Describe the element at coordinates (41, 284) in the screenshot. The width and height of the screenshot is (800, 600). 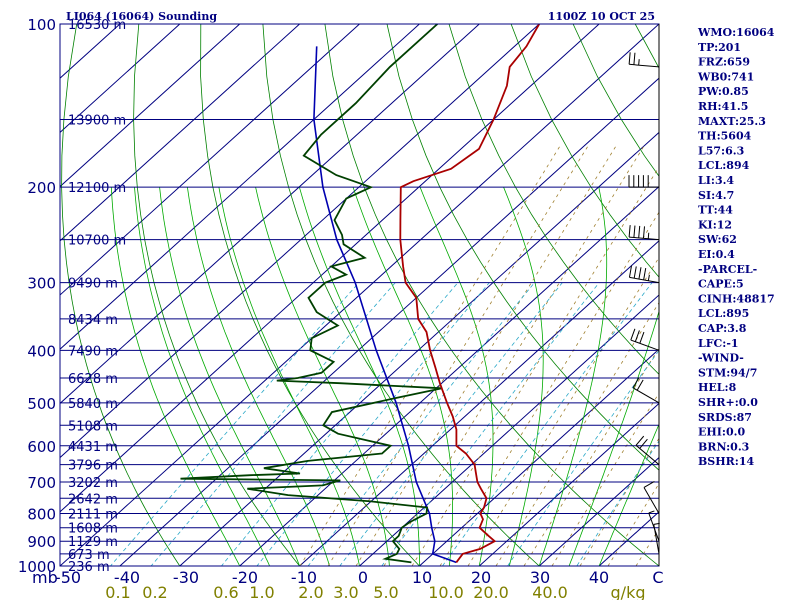
I see `pressure-tick-label: 300` at that location.